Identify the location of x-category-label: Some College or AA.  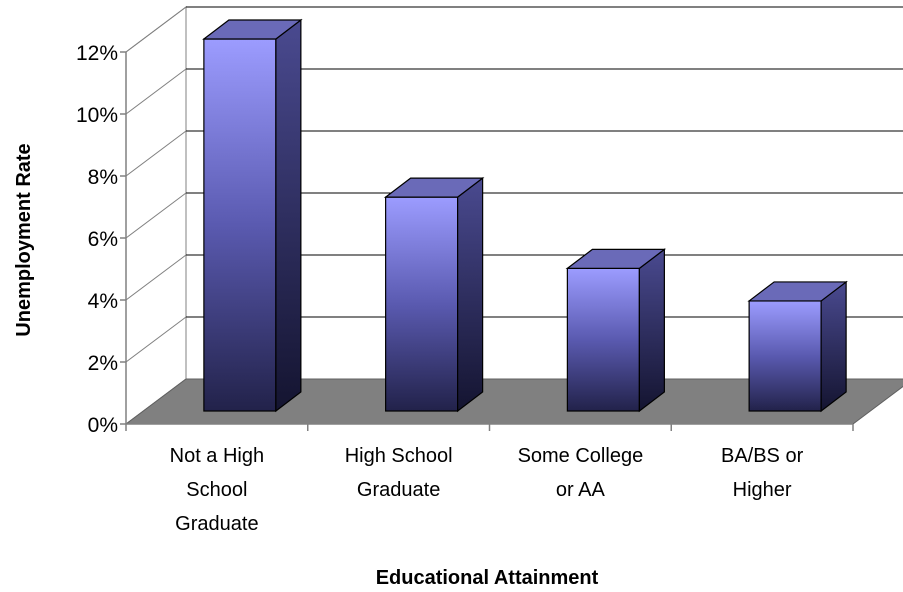
(581, 473).